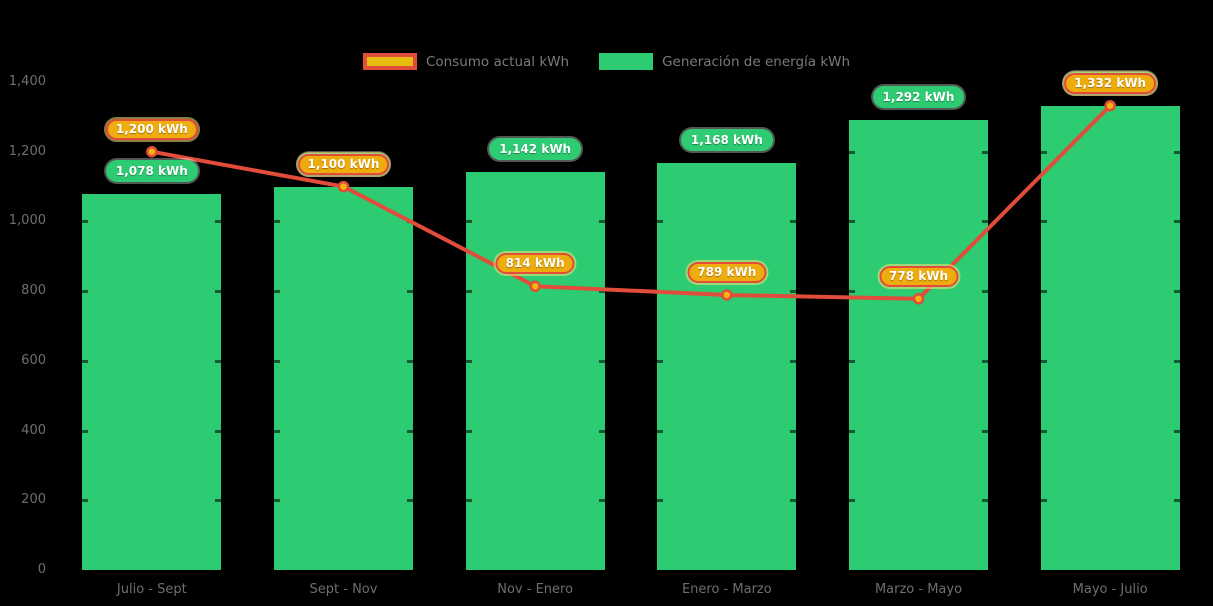 The width and height of the screenshot is (1213, 606). Describe the element at coordinates (918, 96) in the screenshot. I see `generacion-value-pill: 1,292 kWh` at that location.